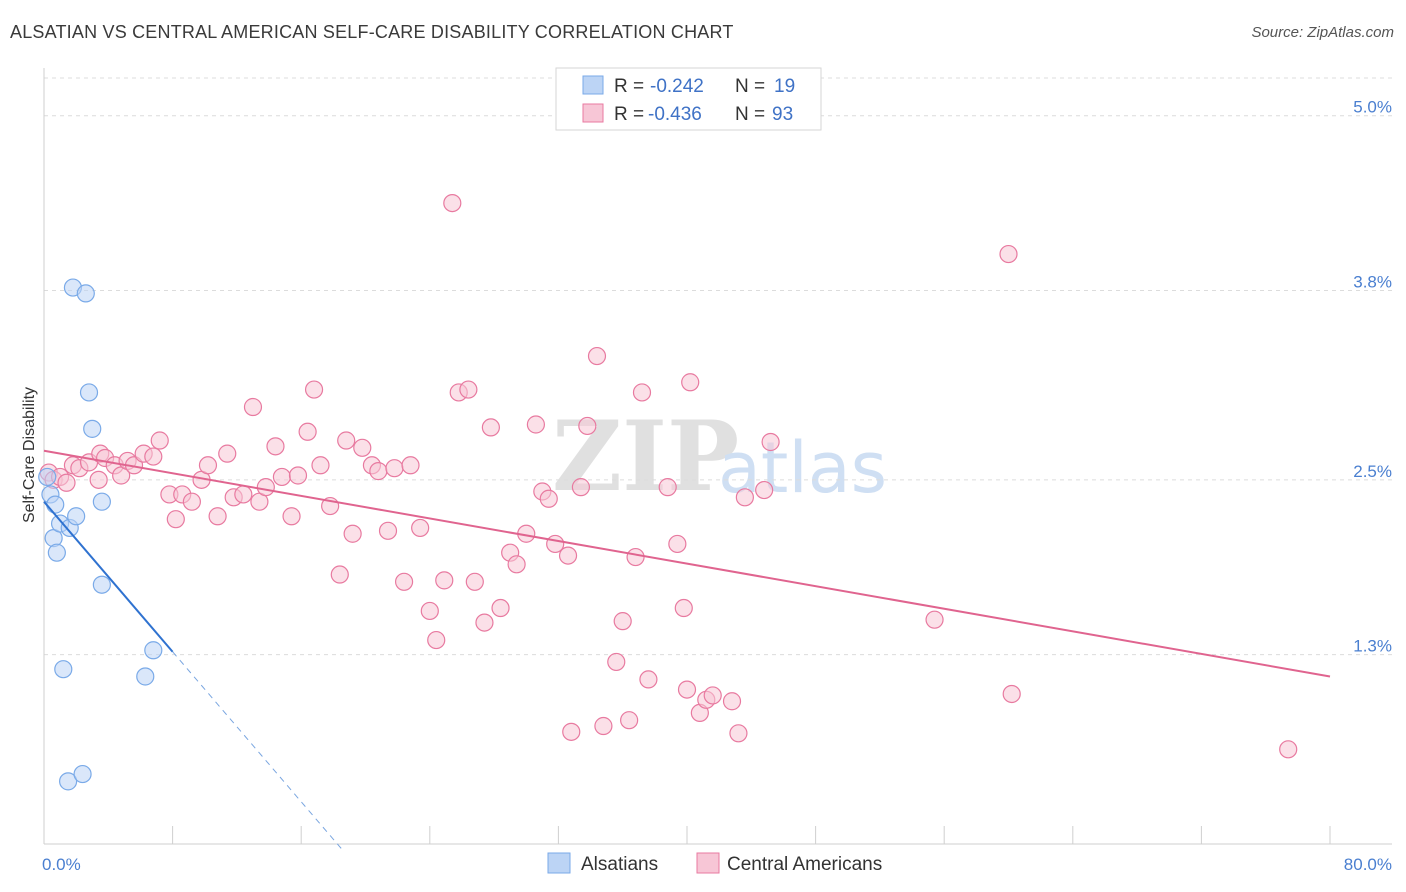 This screenshot has width=1406, height=892. I want to click on y-axis-label: Self-Care Disability, so click(29, 455).